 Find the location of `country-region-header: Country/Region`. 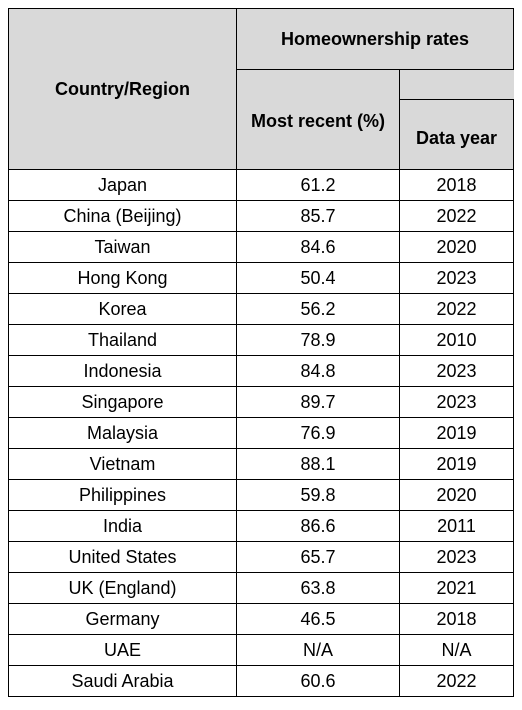

country-region-header: Country/Region is located at coordinates (122, 89).